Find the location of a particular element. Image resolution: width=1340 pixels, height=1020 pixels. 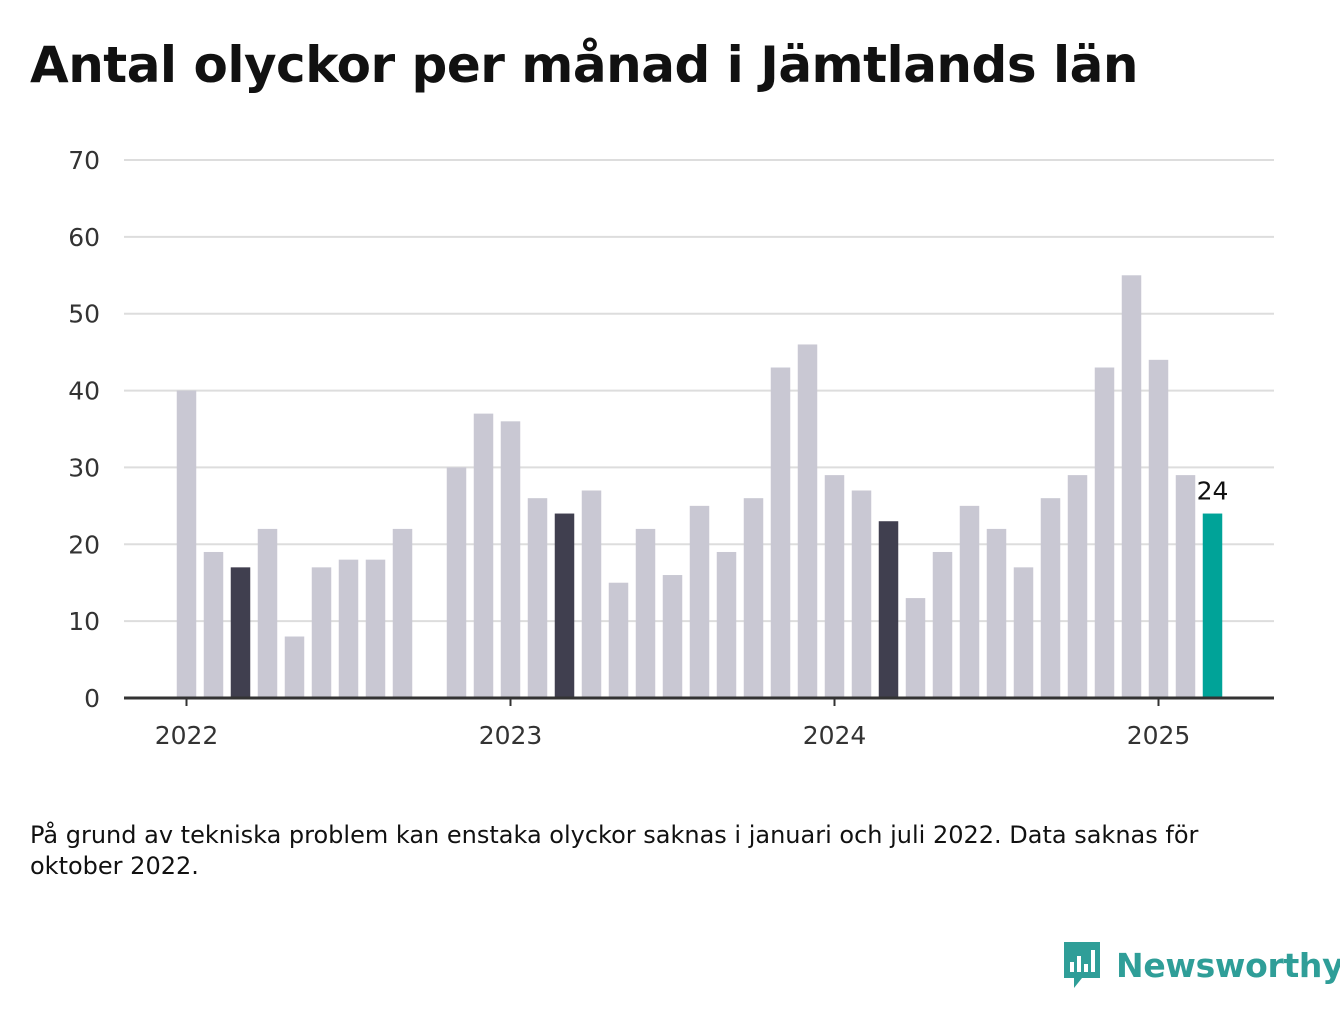

x-tick-label: 2023 is located at coordinates (511, 735).